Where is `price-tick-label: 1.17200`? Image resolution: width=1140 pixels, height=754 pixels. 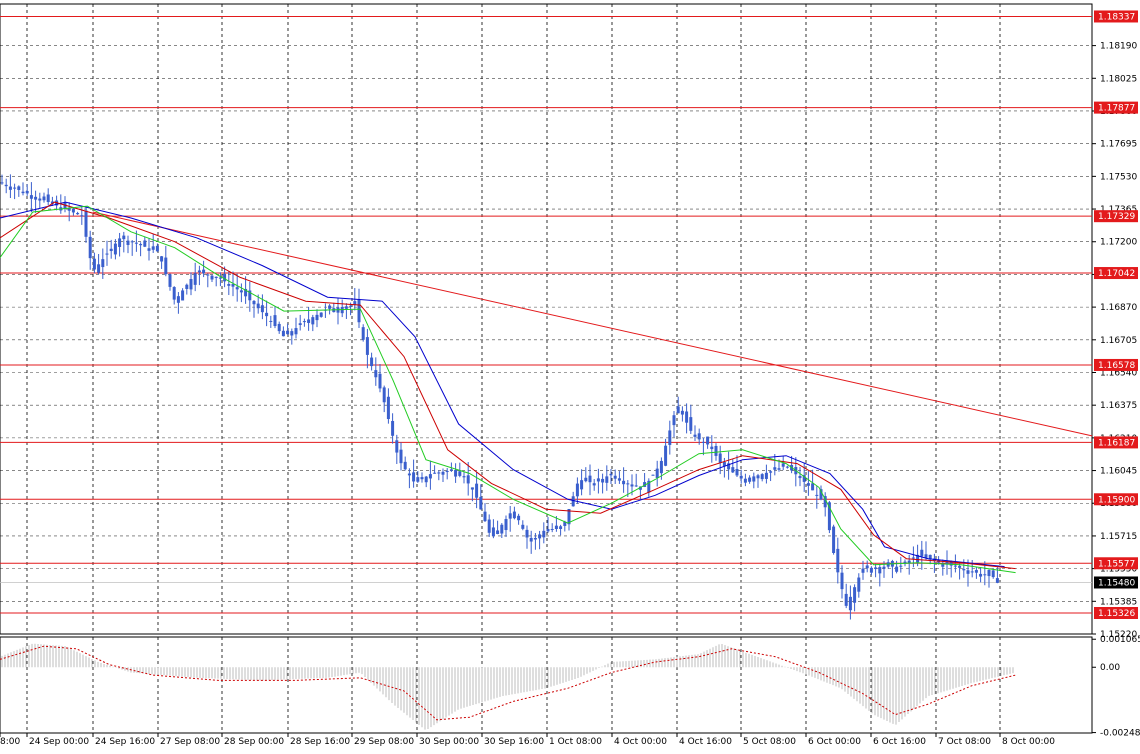
price-tick-label: 1.17200 is located at coordinates (1118, 243).